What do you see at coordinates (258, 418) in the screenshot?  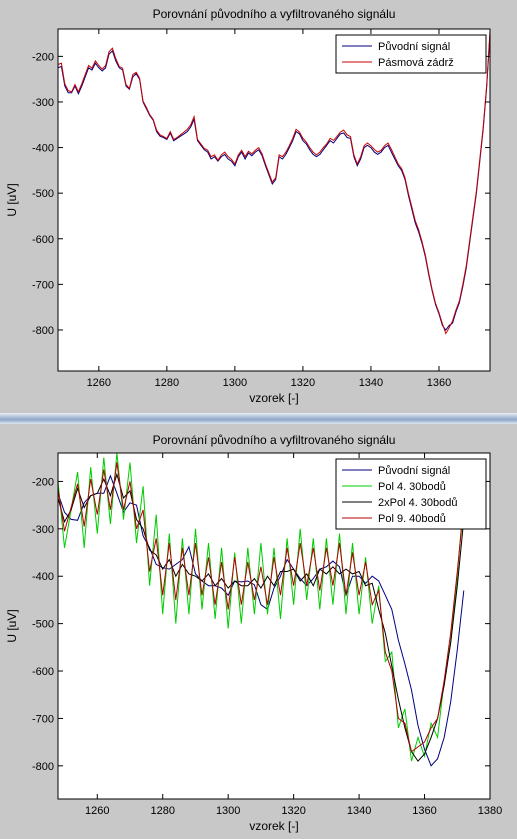 I see `window-divider` at bounding box center [258, 418].